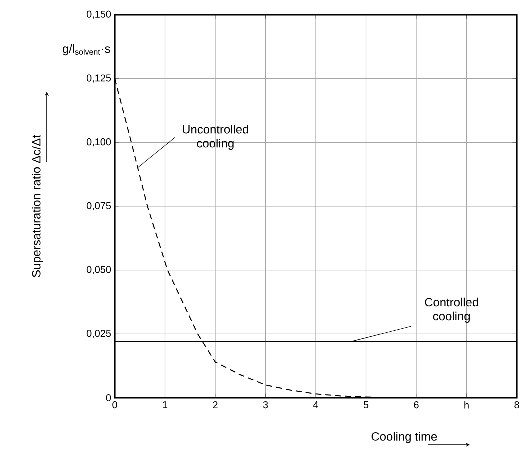 This screenshot has height=462, width=520. Describe the element at coordinates (466, 405) in the screenshot. I see `x-tick-label: h` at that location.